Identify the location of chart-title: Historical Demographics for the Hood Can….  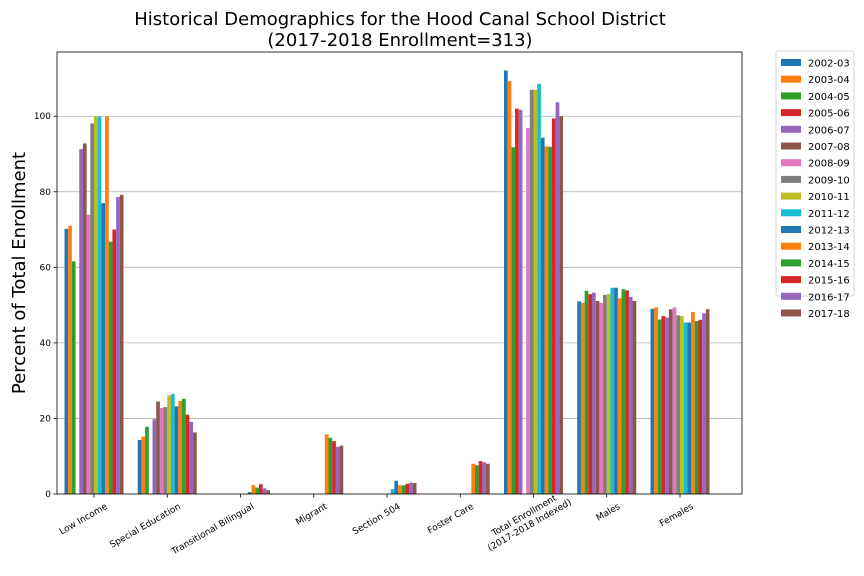
(400, 19).